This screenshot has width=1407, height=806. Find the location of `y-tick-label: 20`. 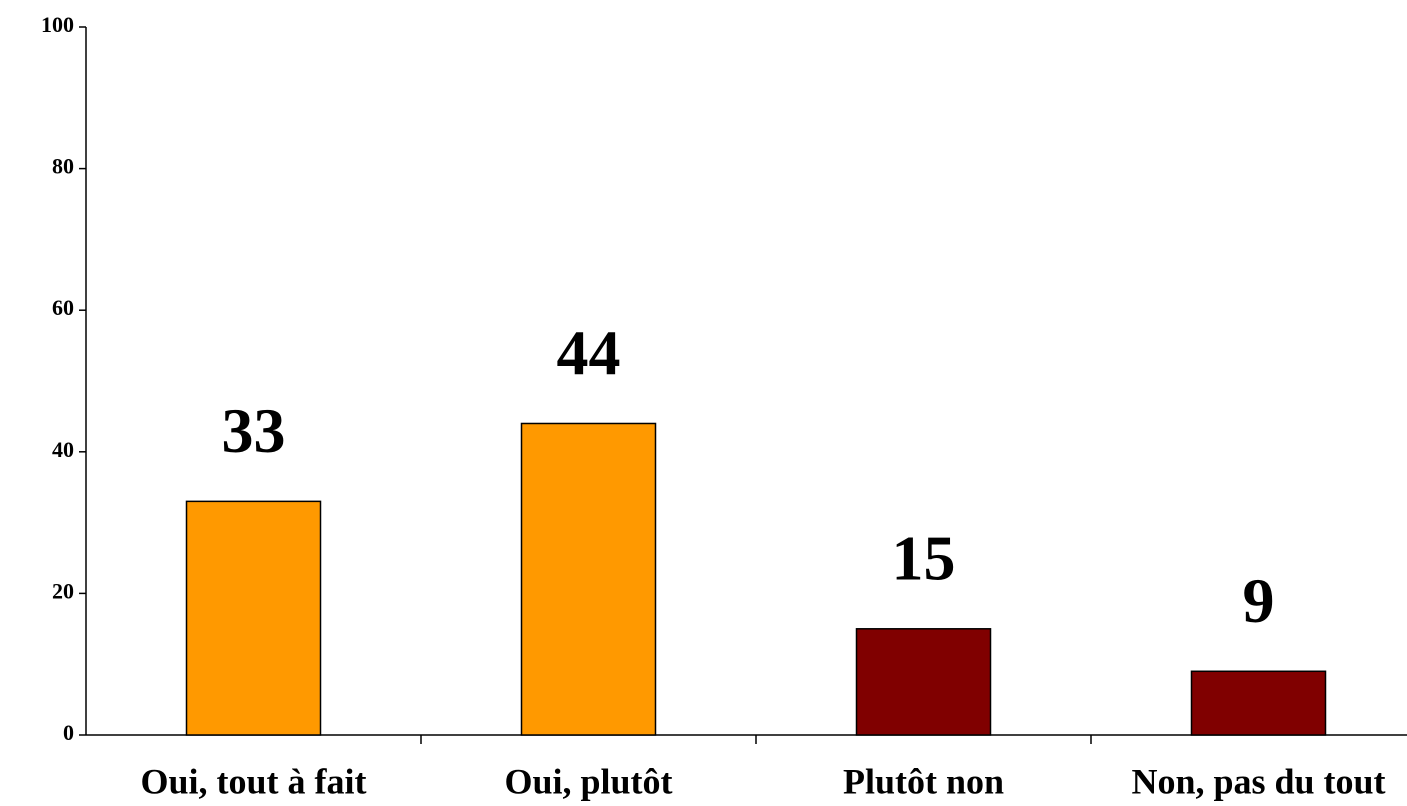

y-tick-label: 20 is located at coordinates (63, 590).